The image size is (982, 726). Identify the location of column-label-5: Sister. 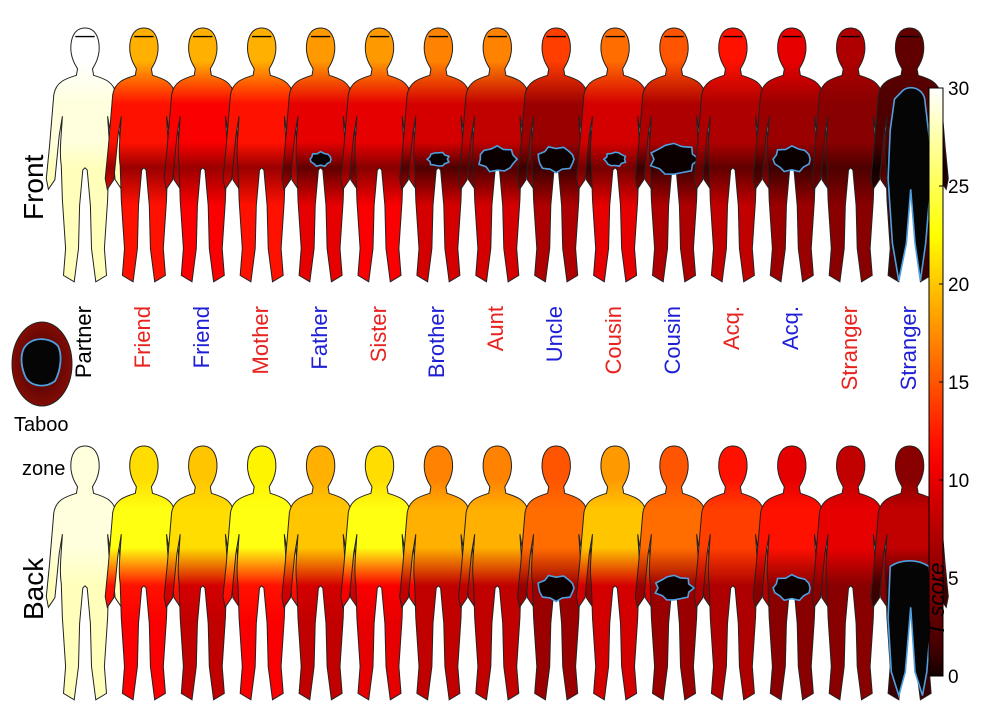
(378, 334).